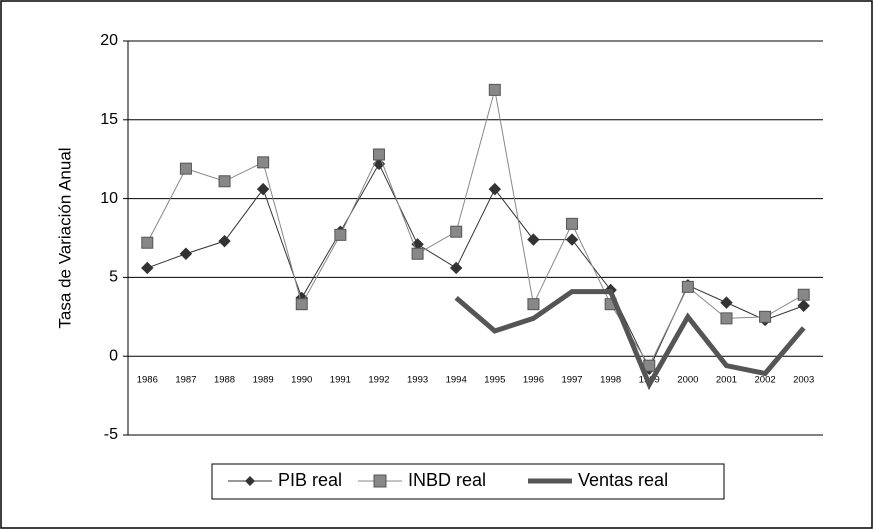 The width and height of the screenshot is (873, 529). What do you see at coordinates (113, 277) in the screenshot?
I see `y-tick-label: 5` at bounding box center [113, 277].